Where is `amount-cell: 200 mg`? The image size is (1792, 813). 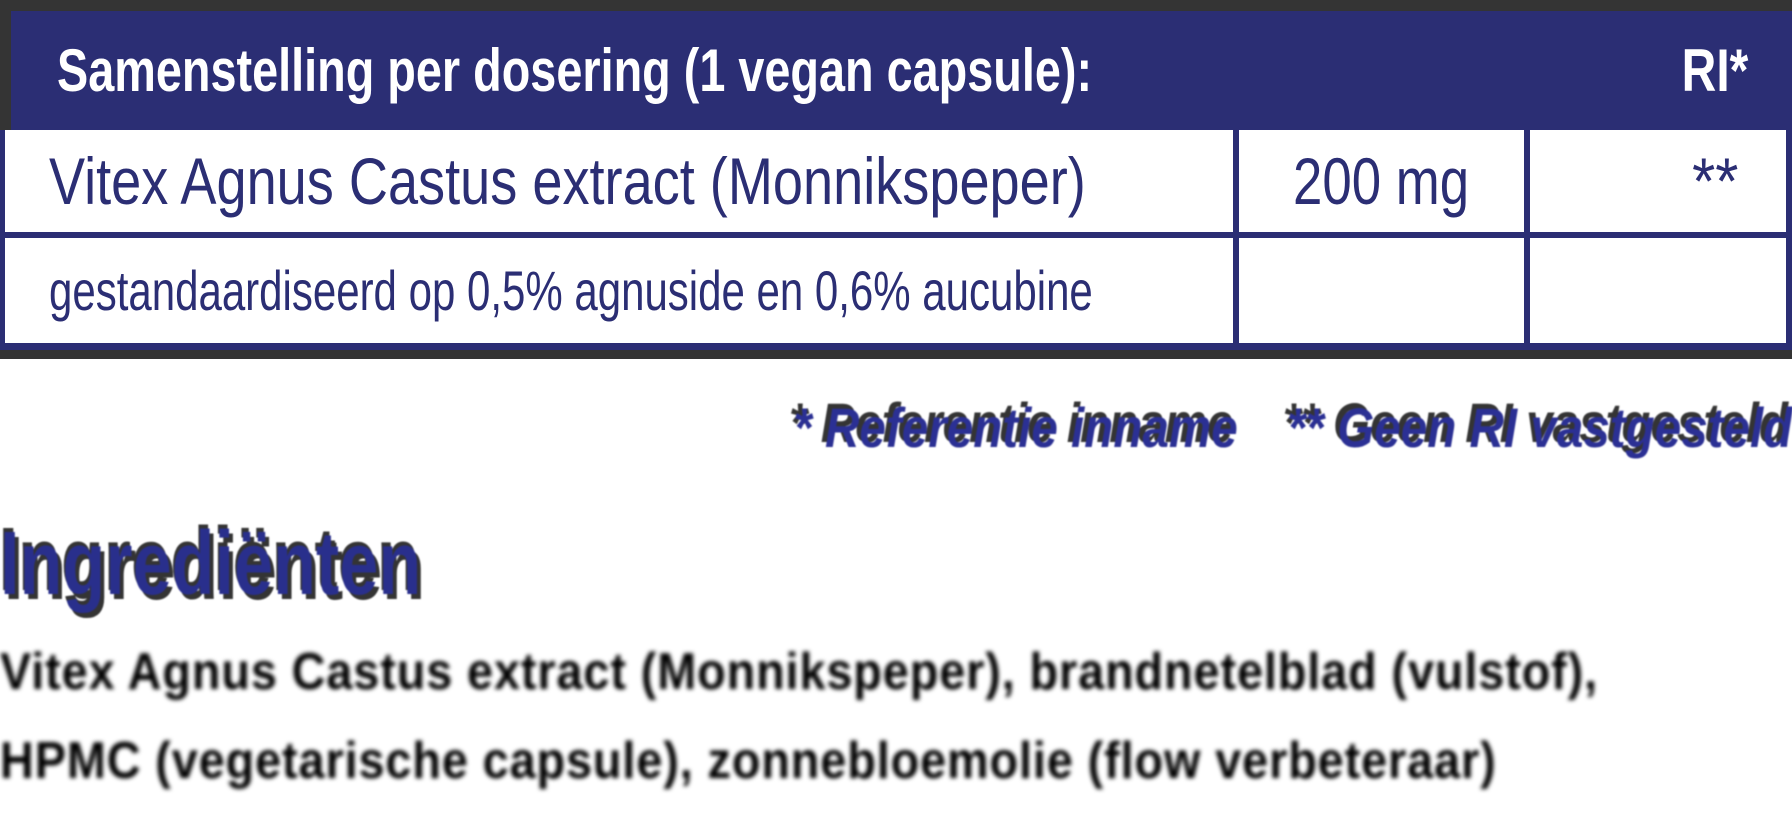
amount-cell: 200 mg is located at coordinates (1378, 181).